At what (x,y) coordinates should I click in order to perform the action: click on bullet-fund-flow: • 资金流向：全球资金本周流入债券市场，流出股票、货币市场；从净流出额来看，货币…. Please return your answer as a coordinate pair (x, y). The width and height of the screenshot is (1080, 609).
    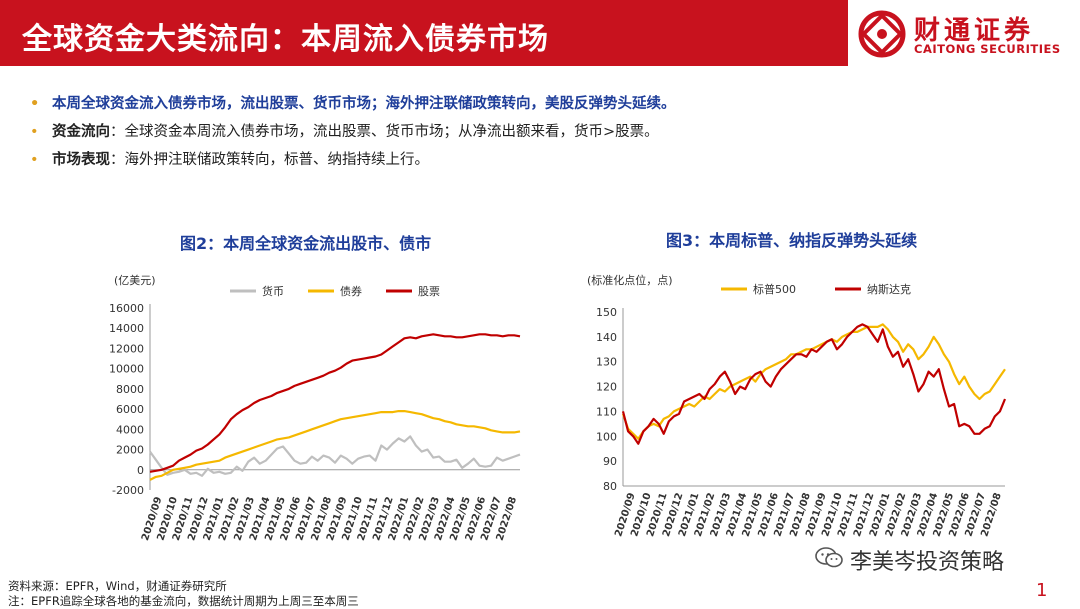
    Looking at the image, I should click on (540, 132).